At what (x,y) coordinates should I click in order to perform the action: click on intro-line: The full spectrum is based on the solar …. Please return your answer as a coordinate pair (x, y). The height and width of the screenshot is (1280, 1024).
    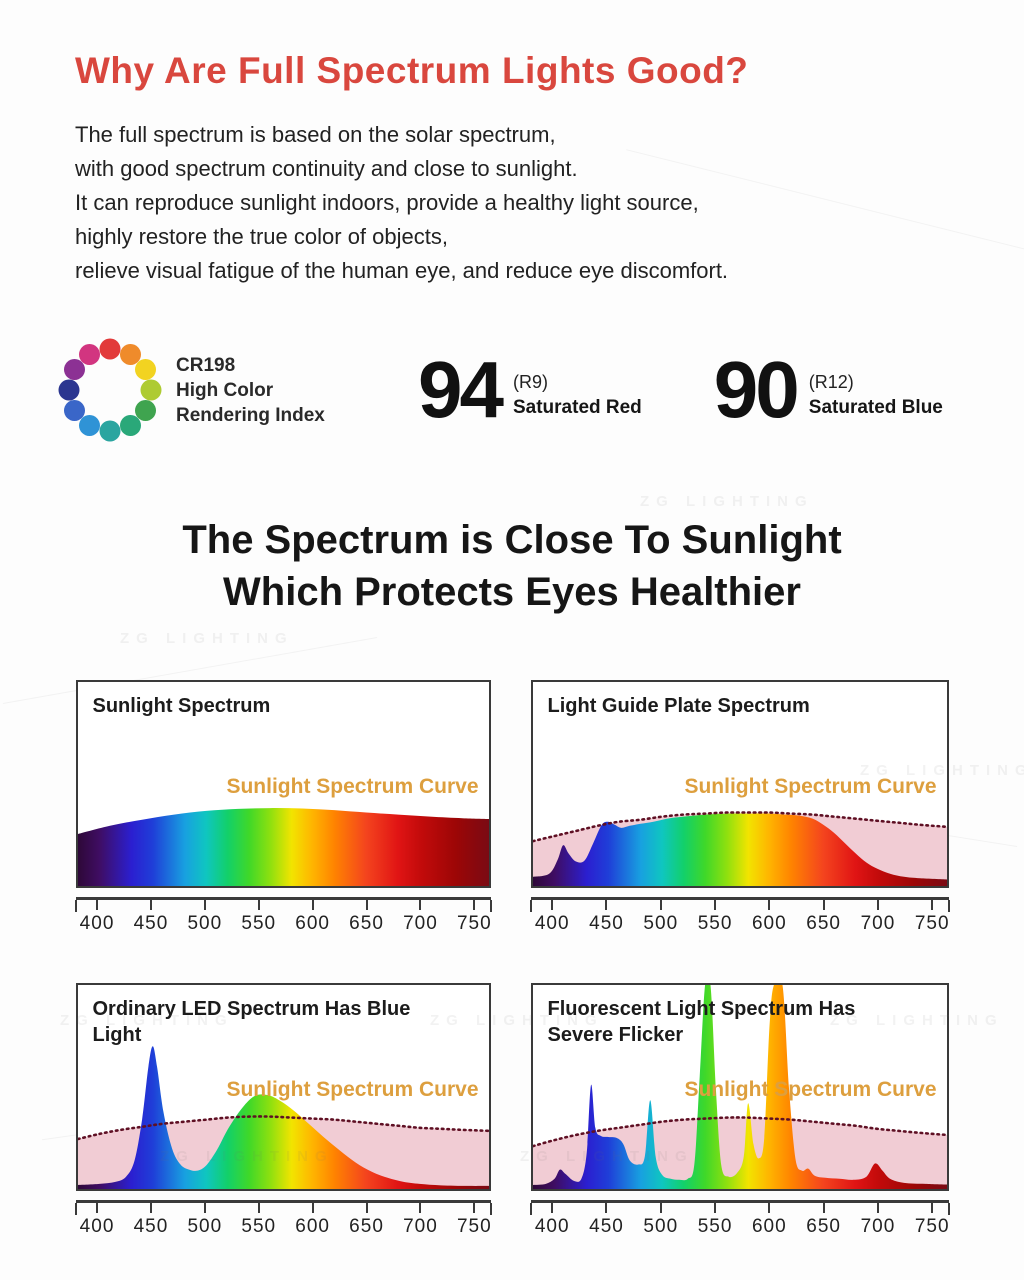
    Looking at the image, I should click on (315, 134).